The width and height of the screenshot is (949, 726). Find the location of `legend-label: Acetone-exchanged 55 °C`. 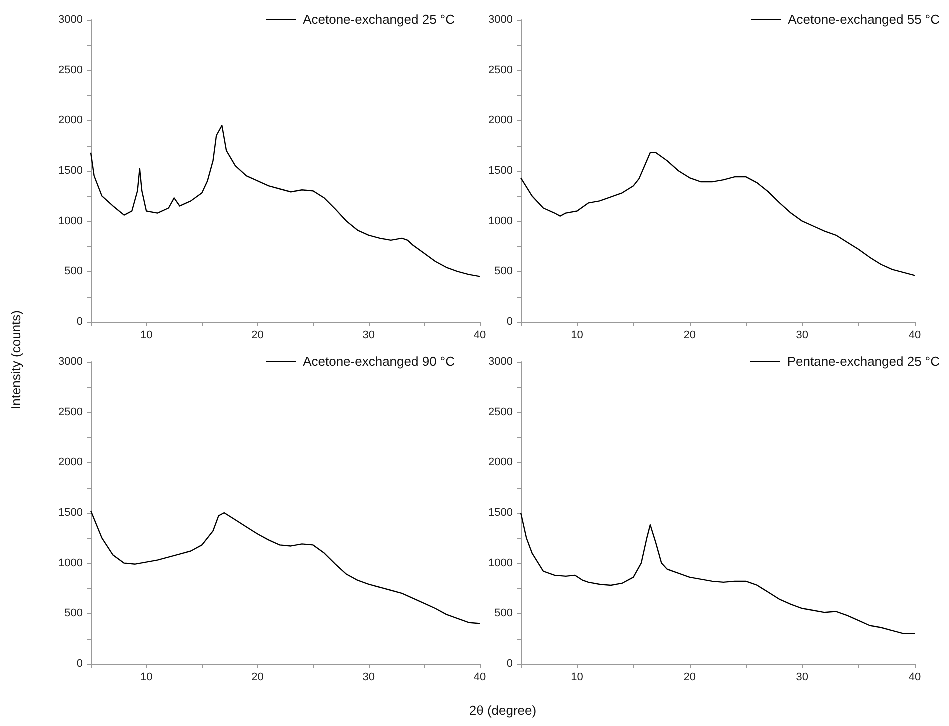

legend-label: Acetone-exchanged 55 °C is located at coordinates (864, 19).